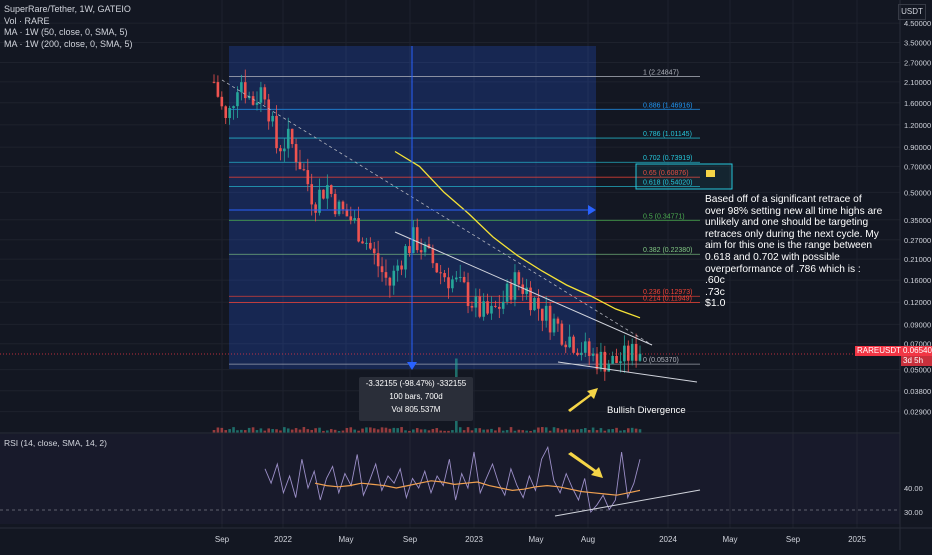 Image resolution: width=932 pixels, height=555 pixels. I want to click on y-tick-label: 1.60000, so click(917, 103).